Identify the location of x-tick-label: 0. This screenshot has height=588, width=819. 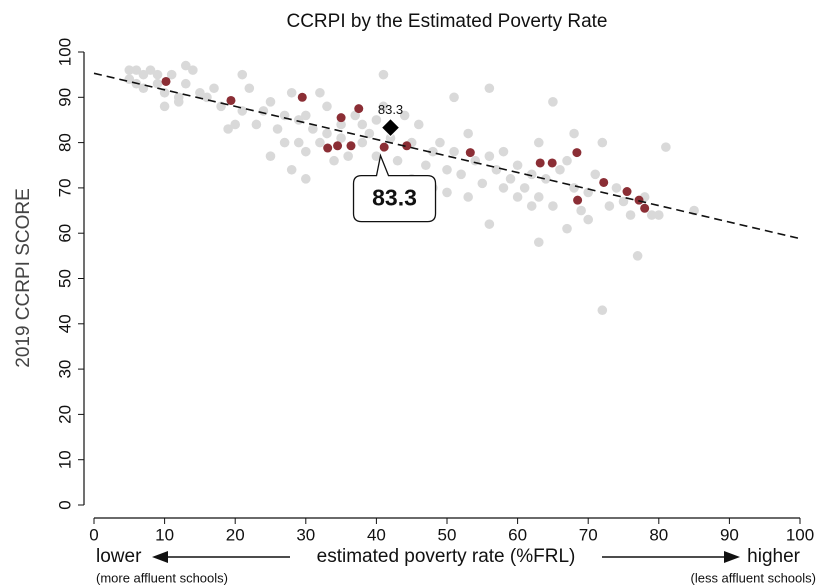
(93, 534).